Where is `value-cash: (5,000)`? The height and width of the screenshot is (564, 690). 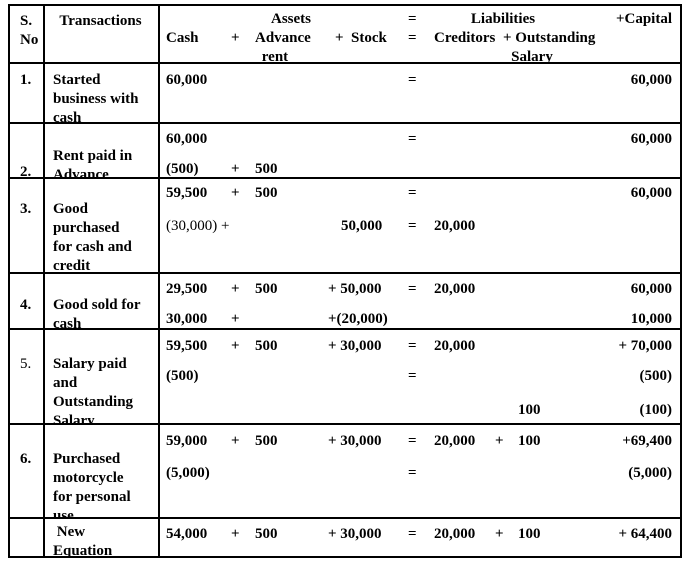
value-cash: (5,000) is located at coordinates (188, 473).